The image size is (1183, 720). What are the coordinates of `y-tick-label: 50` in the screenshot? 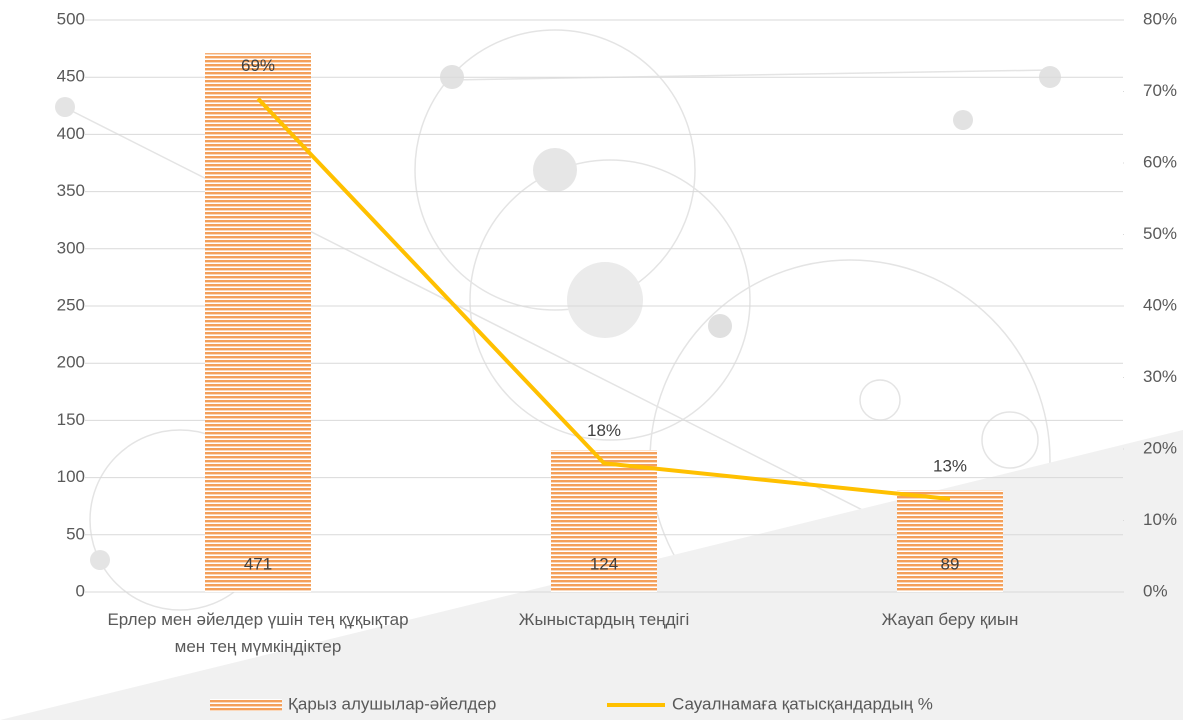 It's located at (75, 533).